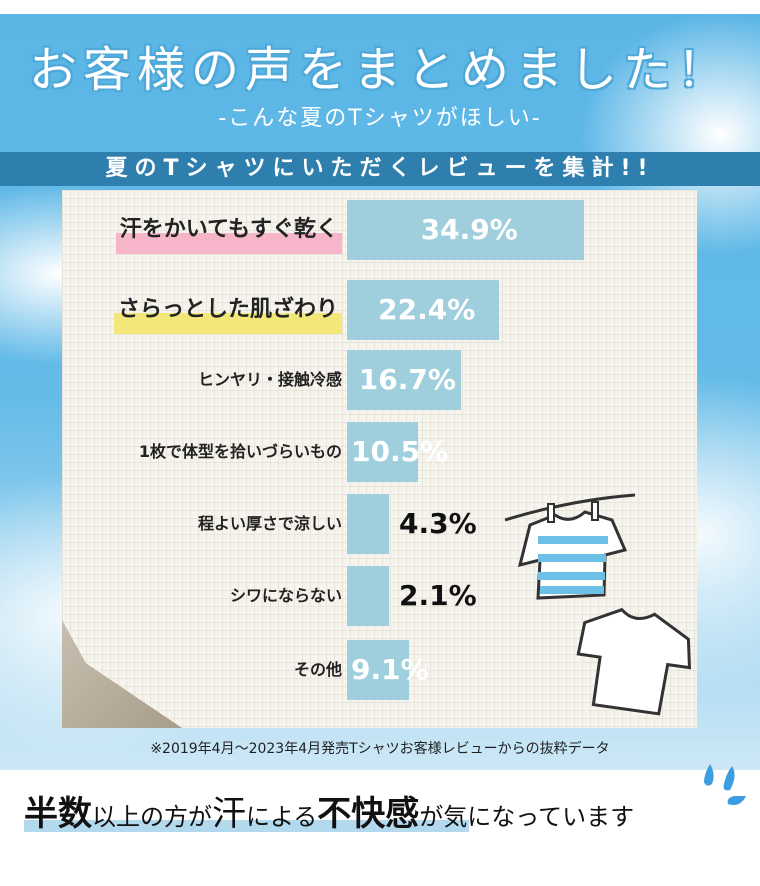 The height and width of the screenshot is (886, 760). I want to click on category-label: さらっとした肌ざわり, so click(227, 310).